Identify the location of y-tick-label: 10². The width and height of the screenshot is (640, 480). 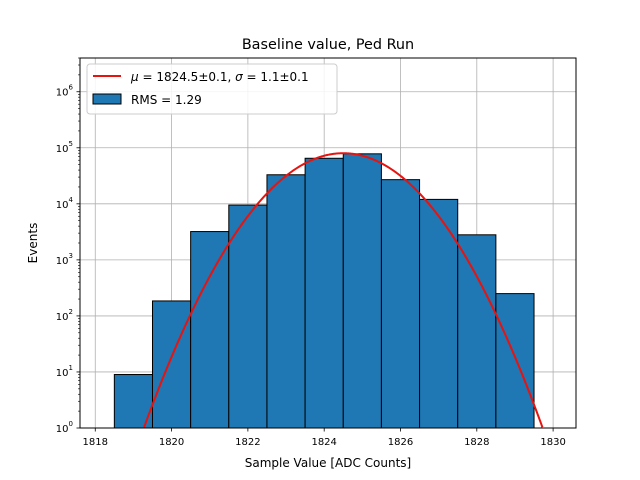
(64, 315).